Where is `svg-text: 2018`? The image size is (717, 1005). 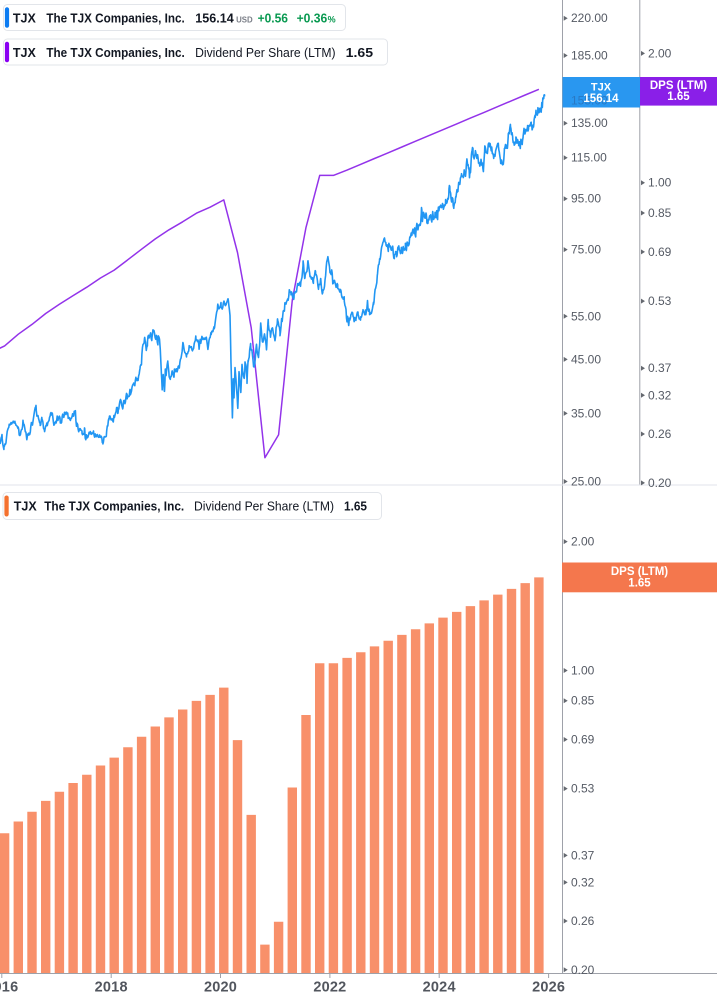
svg-text: 2018 is located at coordinates (111, 988).